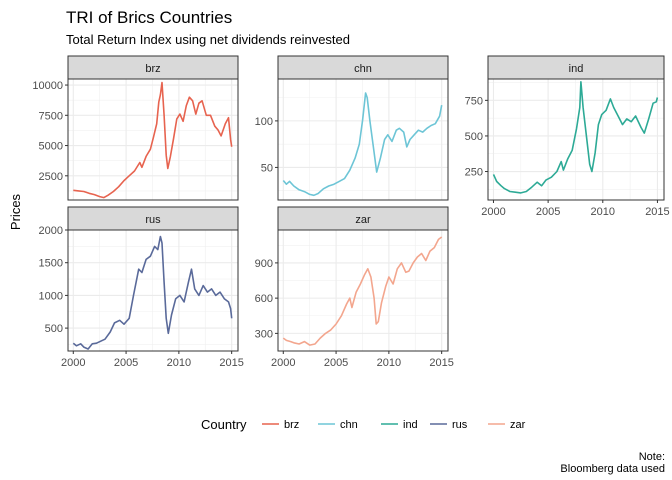  I want to click on legend-label-zar: zar, so click(518, 425).